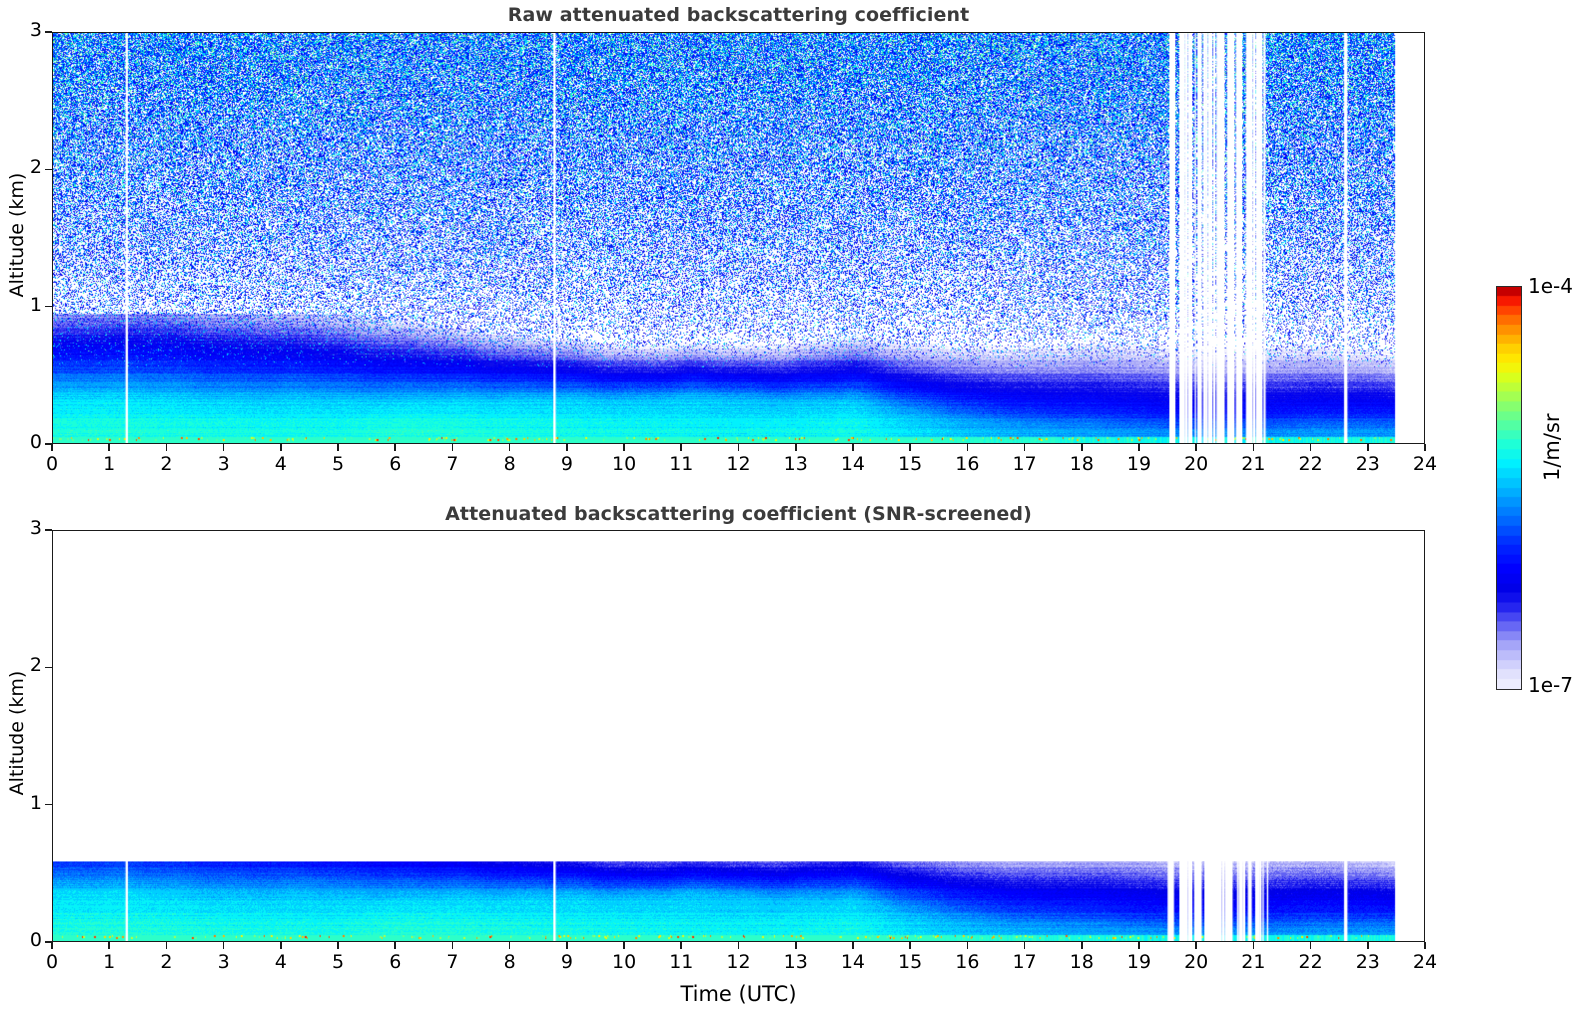  Describe the element at coordinates (681, 464) in the screenshot. I see `x-tick-label: 11` at that location.